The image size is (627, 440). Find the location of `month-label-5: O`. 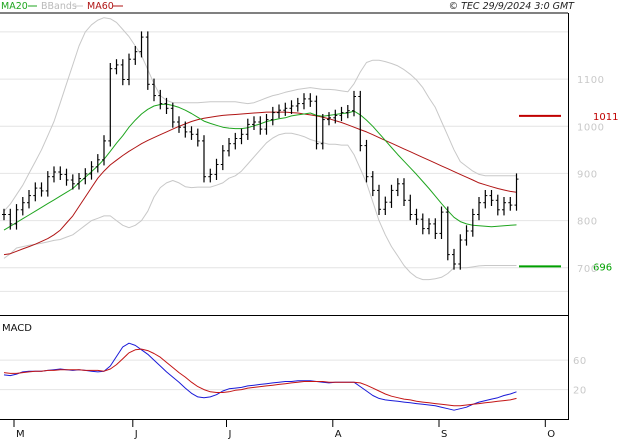

month-label-5: O is located at coordinates (551, 434).